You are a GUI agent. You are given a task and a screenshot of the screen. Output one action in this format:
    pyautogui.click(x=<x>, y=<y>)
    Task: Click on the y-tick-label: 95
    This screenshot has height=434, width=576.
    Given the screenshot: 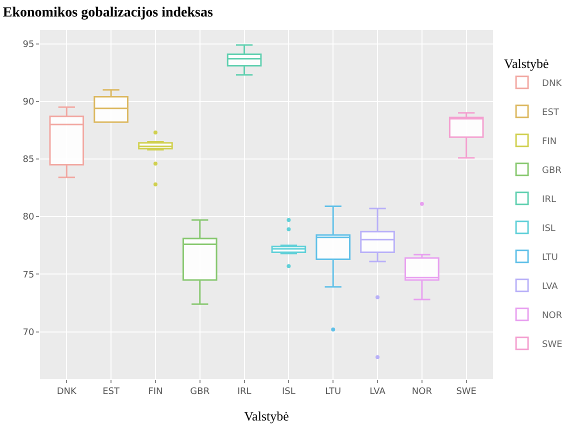 What is the action you would take?
    pyautogui.click(x=28, y=45)
    